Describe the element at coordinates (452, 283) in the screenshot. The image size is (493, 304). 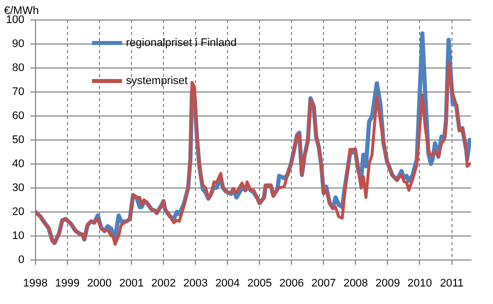
I see `x-tick-label: 2011` at that location.